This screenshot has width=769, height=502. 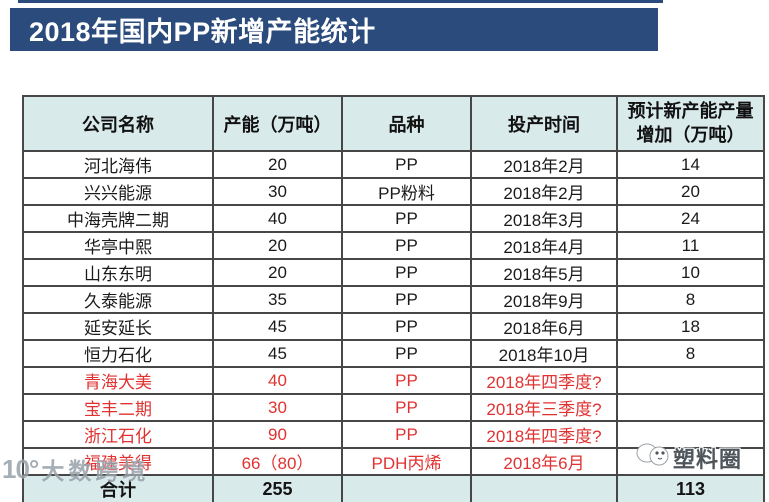 I want to click on table-row-planned: 青海大美 40 PP 2018年四季度?, so click(x=393, y=380).